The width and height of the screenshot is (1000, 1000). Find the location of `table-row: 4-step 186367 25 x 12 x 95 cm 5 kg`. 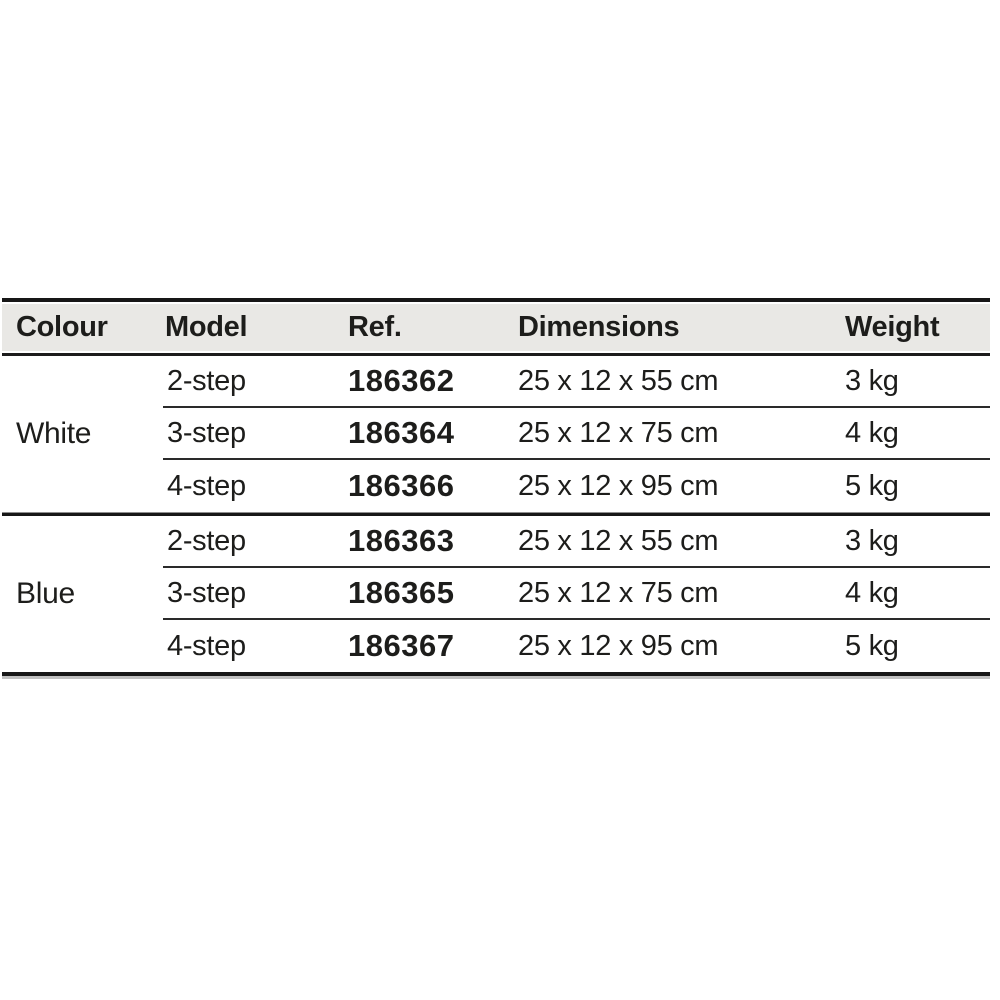

table-row: 4-step 186367 25 x 12 x 95 cm 5 kg is located at coordinates (576, 646).